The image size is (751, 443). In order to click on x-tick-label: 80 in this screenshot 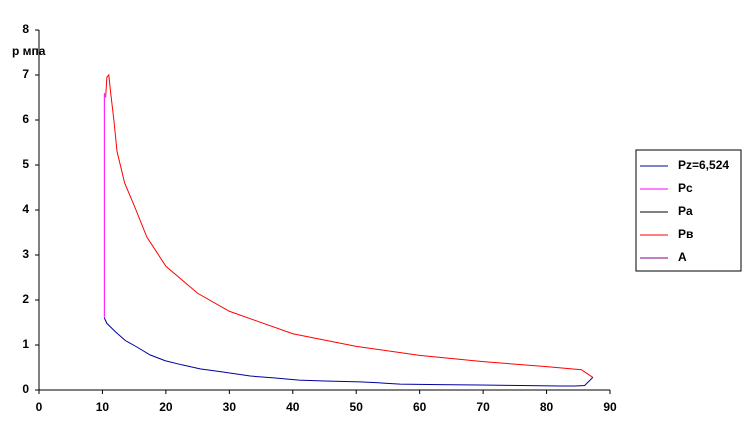, I will do `click(547, 407)`.